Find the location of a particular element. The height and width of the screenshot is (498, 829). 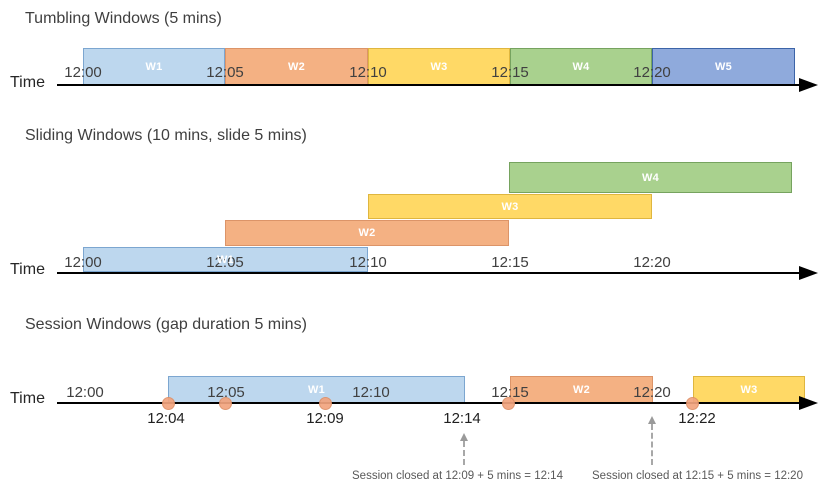

annotation-text: Session closed at 12:15 + 5 mins = 12:20 is located at coordinates (697, 476).